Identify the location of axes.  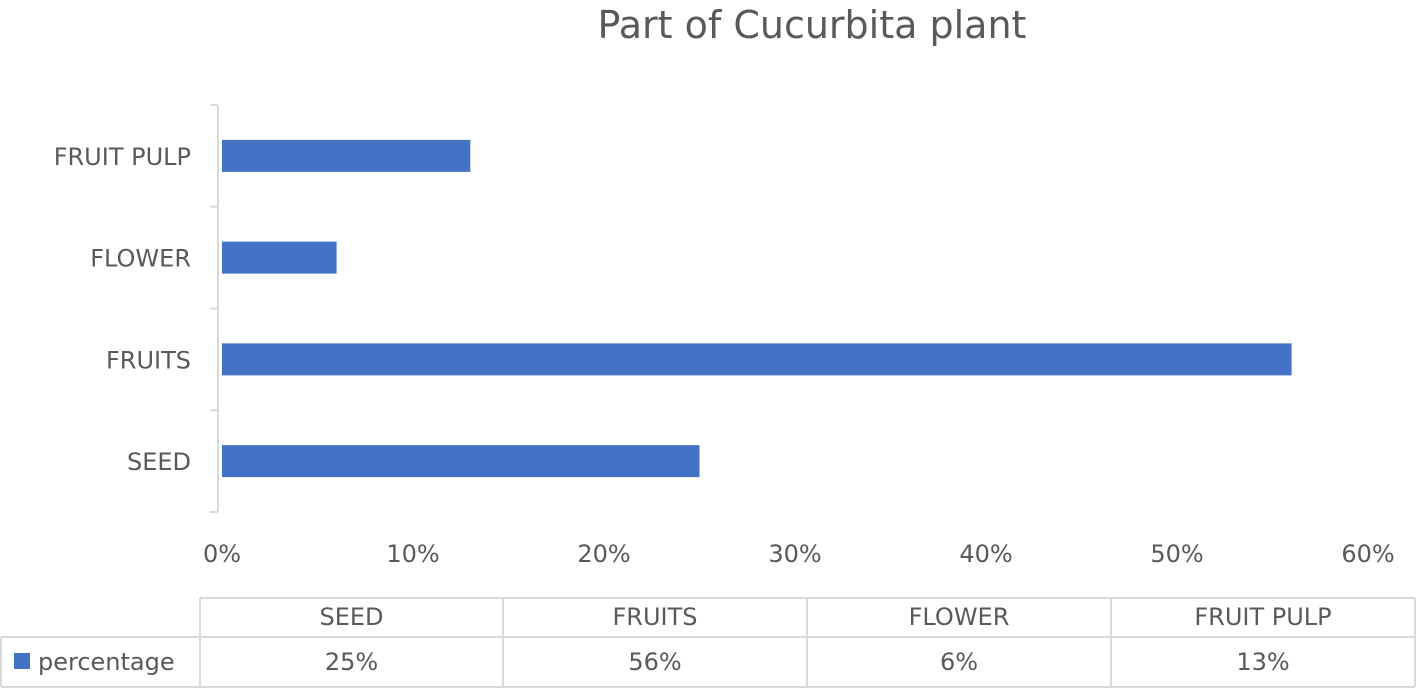
(214, 308).